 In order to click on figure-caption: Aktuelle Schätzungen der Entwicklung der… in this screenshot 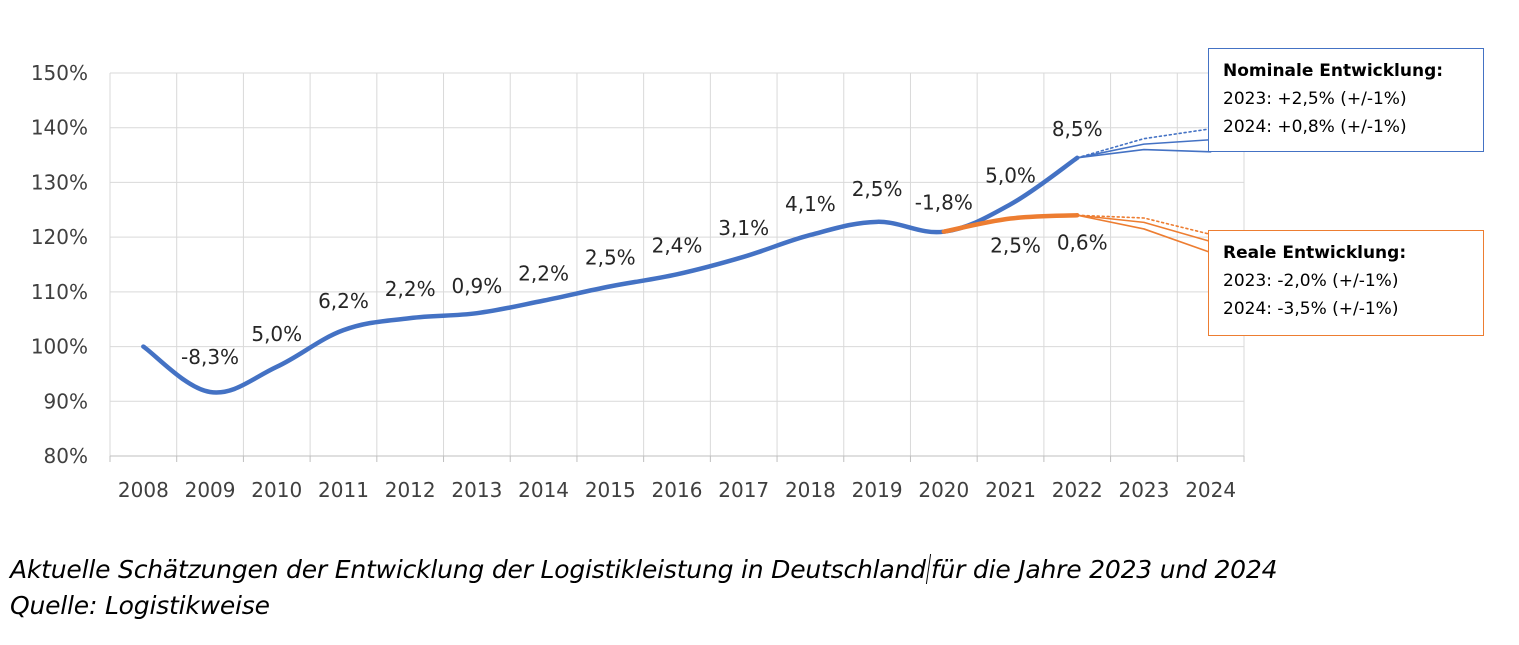, I will do `click(643, 588)`.